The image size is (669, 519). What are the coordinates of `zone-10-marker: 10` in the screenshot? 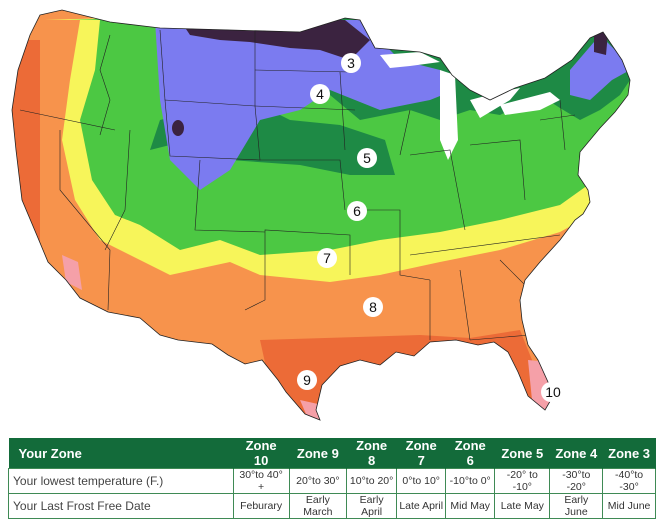 It's located at (553, 392).